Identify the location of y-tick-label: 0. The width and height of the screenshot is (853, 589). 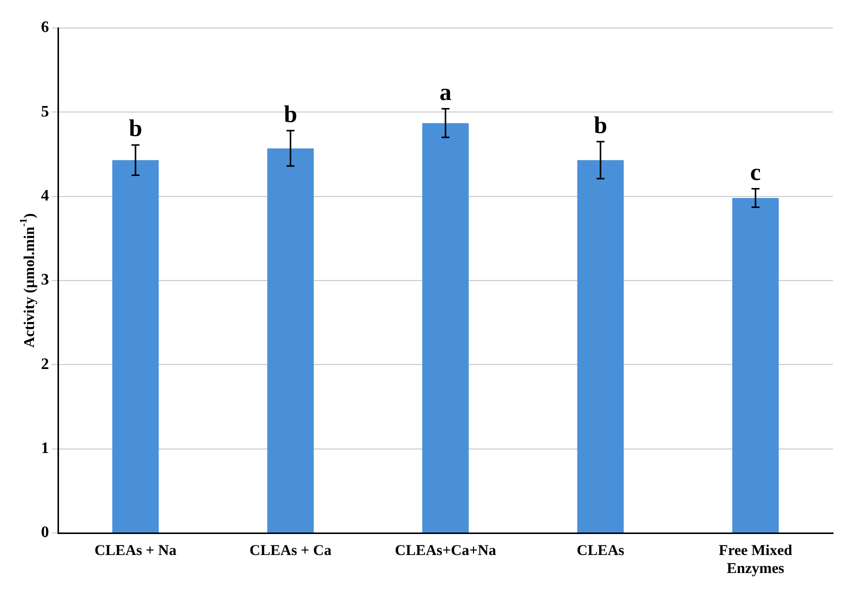
(45, 533).